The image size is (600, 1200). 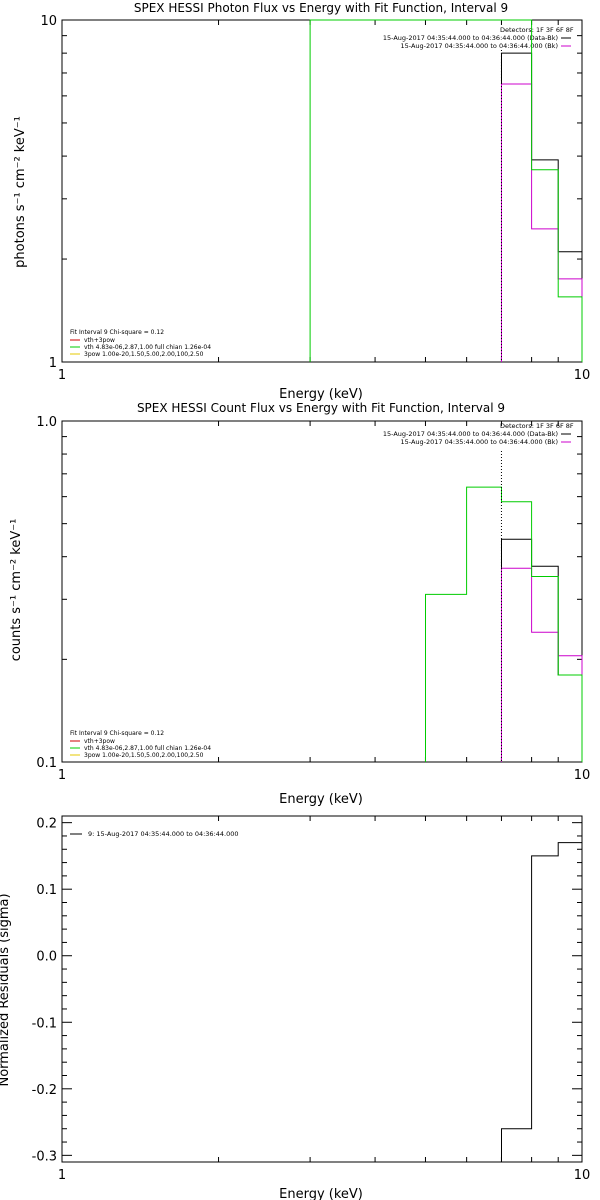 What do you see at coordinates (537, 30) in the screenshot?
I see `photon-flux-legend-detectors: Detectors: 1F 3F 6F 8F` at bounding box center [537, 30].